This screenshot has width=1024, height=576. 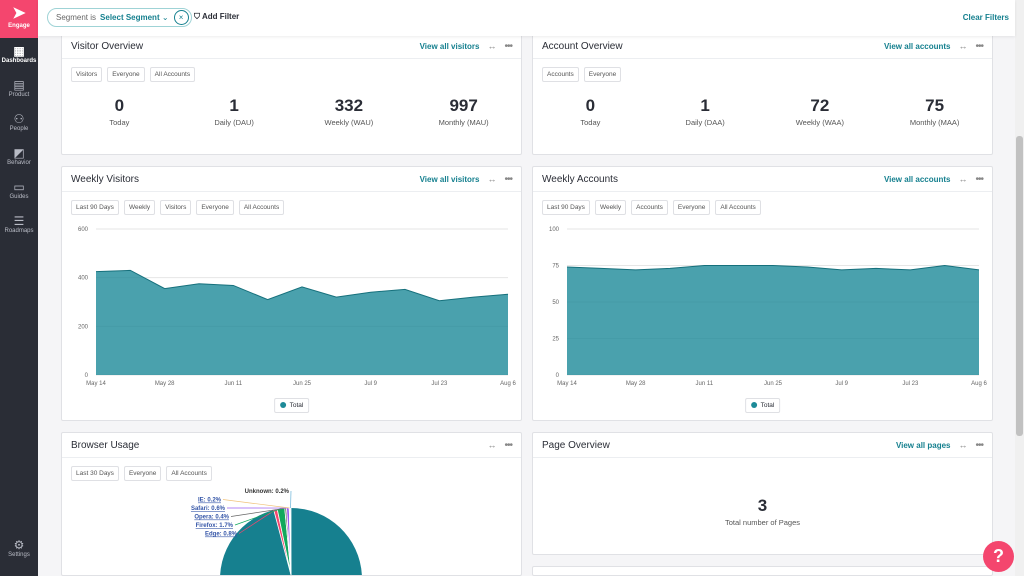 I want to click on filter-pill: Last 30 Days, so click(x=95, y=473).